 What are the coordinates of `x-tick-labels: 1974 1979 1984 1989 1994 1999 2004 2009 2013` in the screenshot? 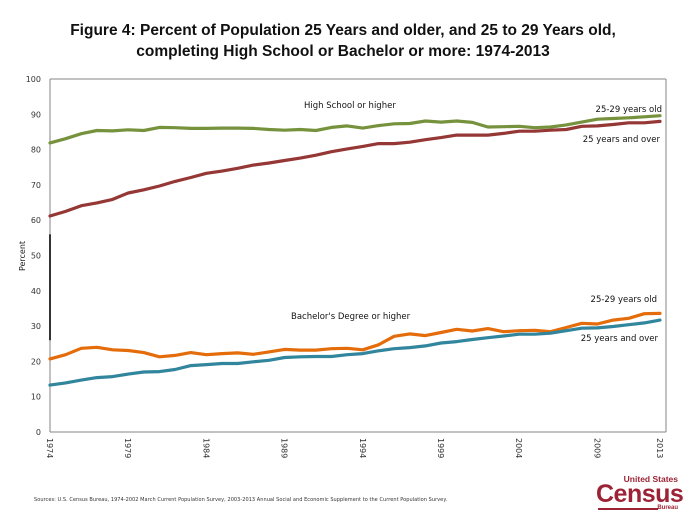 It's located at (354, 448).